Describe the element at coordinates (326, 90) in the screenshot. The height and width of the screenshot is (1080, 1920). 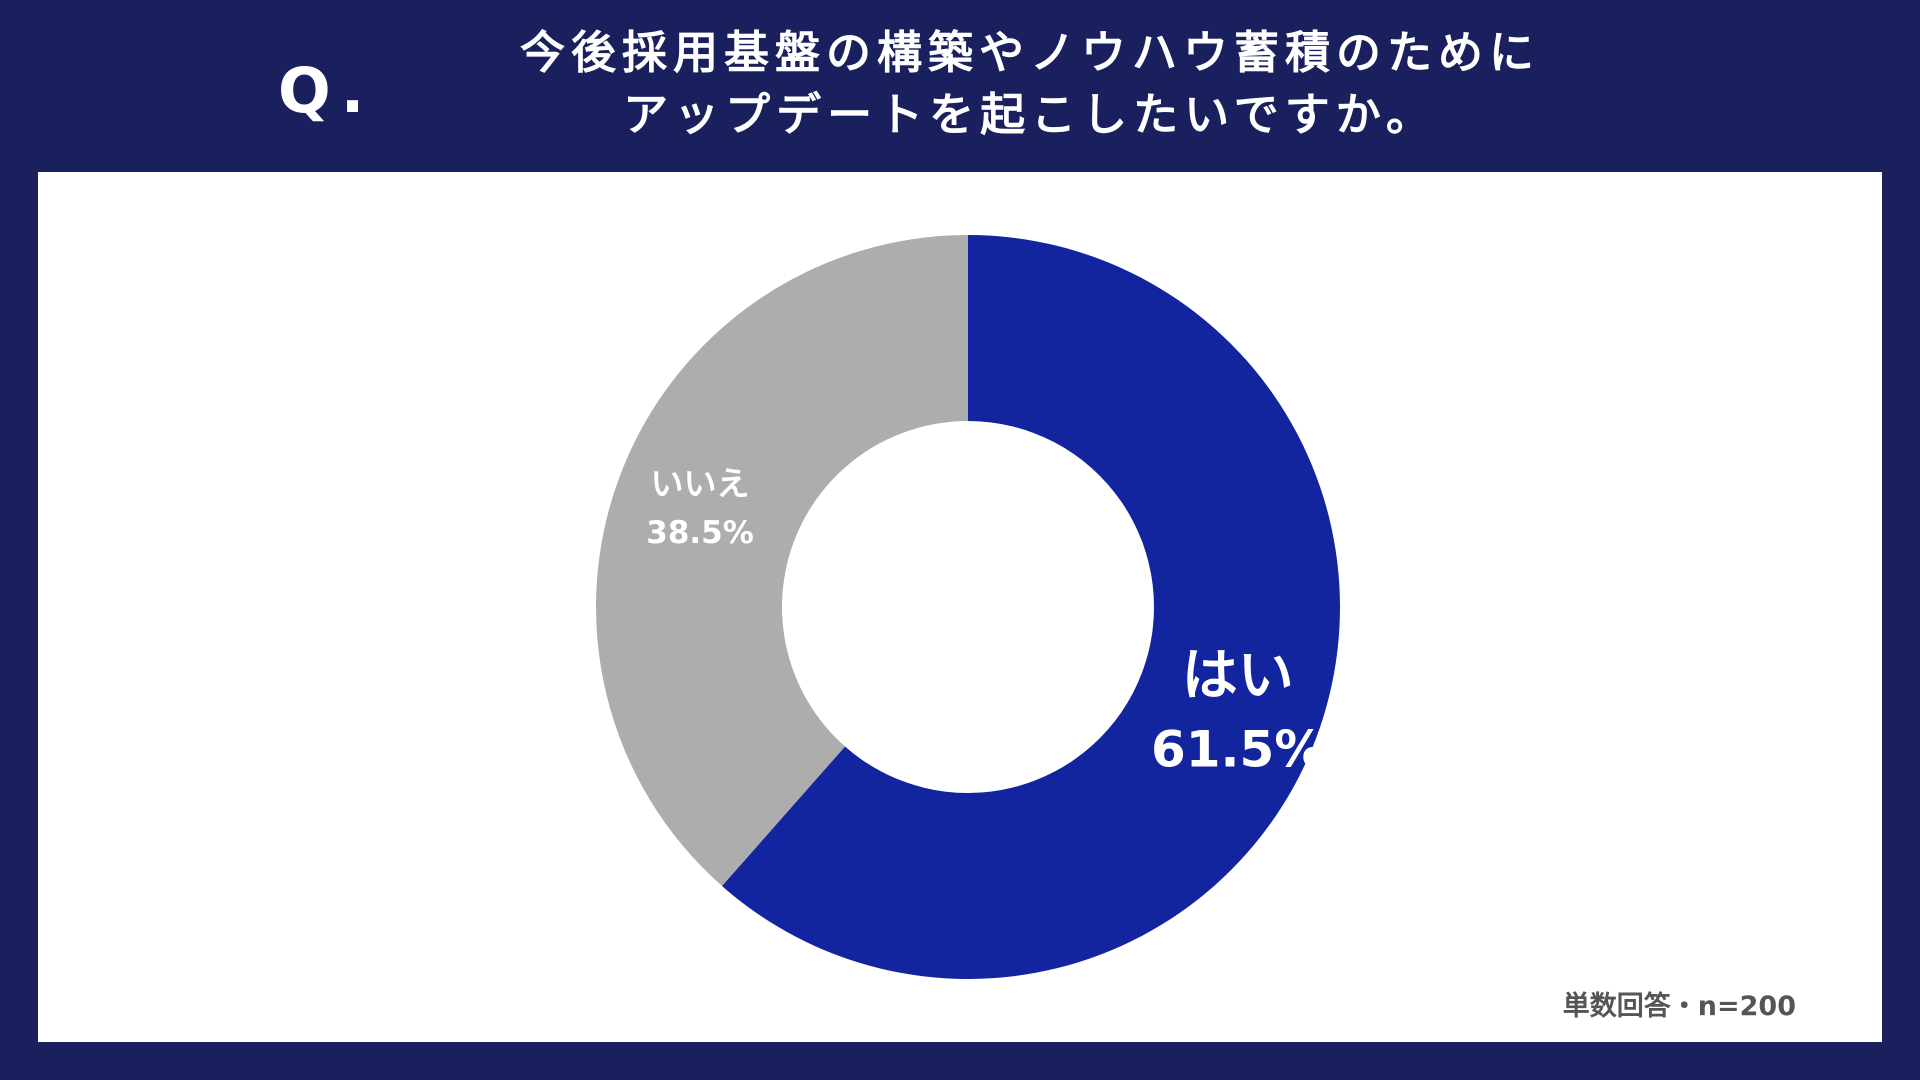
I see `question-mark: Q.` at that location.